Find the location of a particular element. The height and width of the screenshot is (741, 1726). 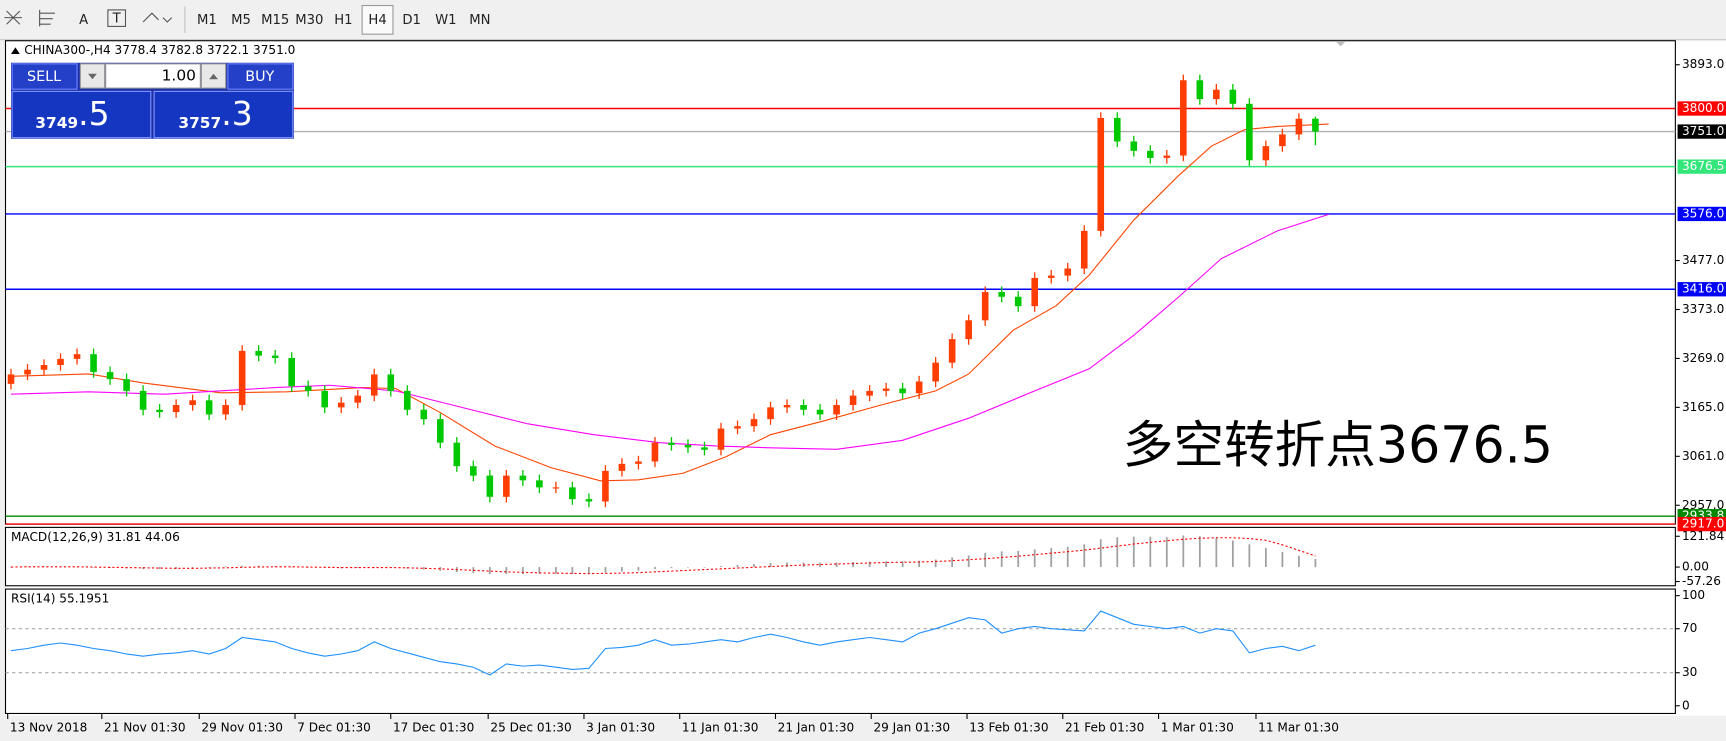

timeframe-button: M15 is located at coordinates (275, 20).